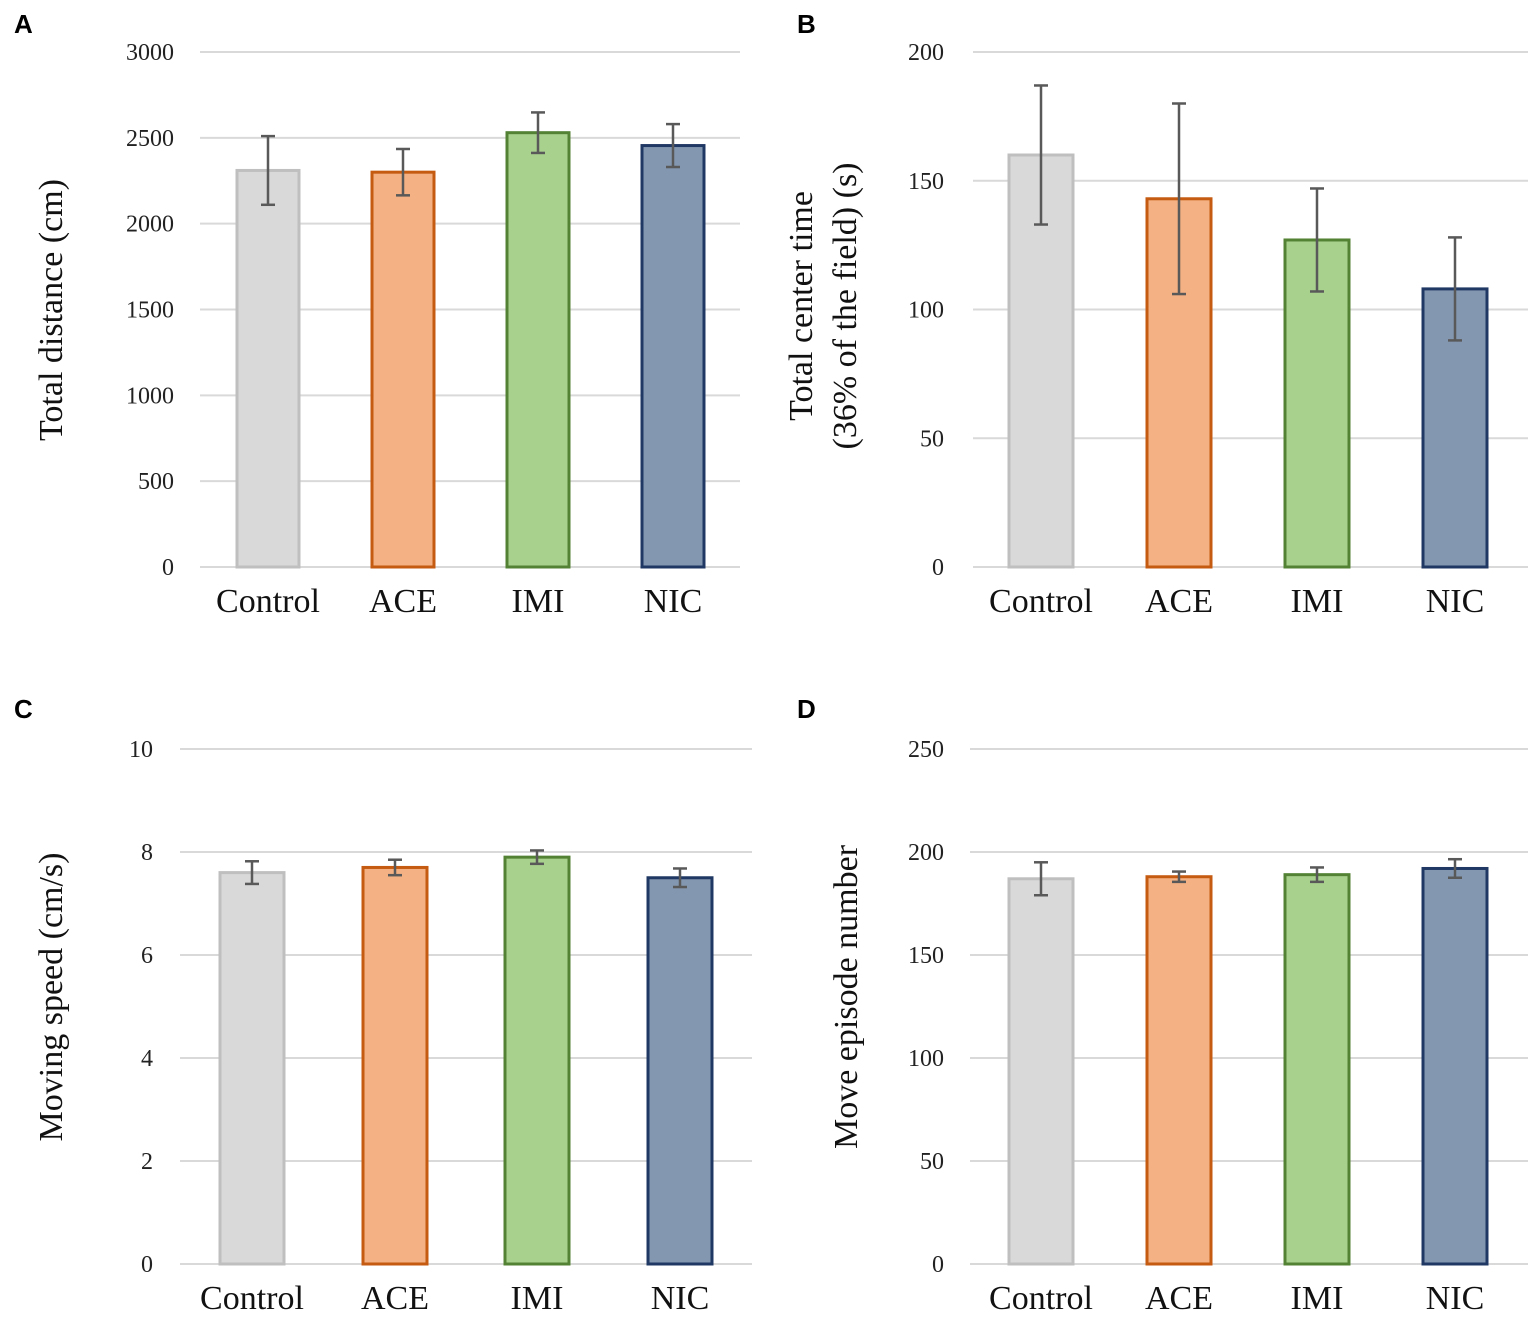  Describe the element at coordinates (806, 709) in the screenshot. I see `panel-label: D` at that location.